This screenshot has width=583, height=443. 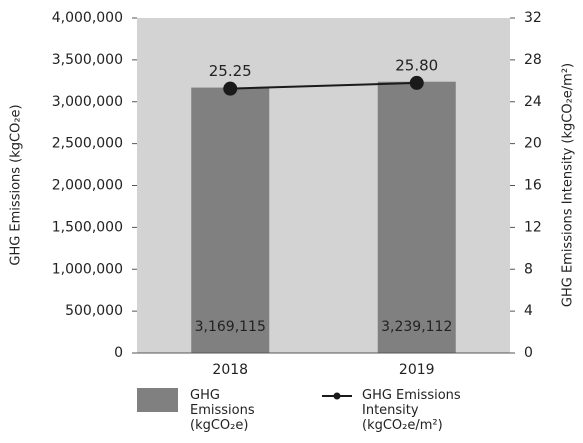 I want to click on y2-tick-label: 12, so click(x=533, y=227).